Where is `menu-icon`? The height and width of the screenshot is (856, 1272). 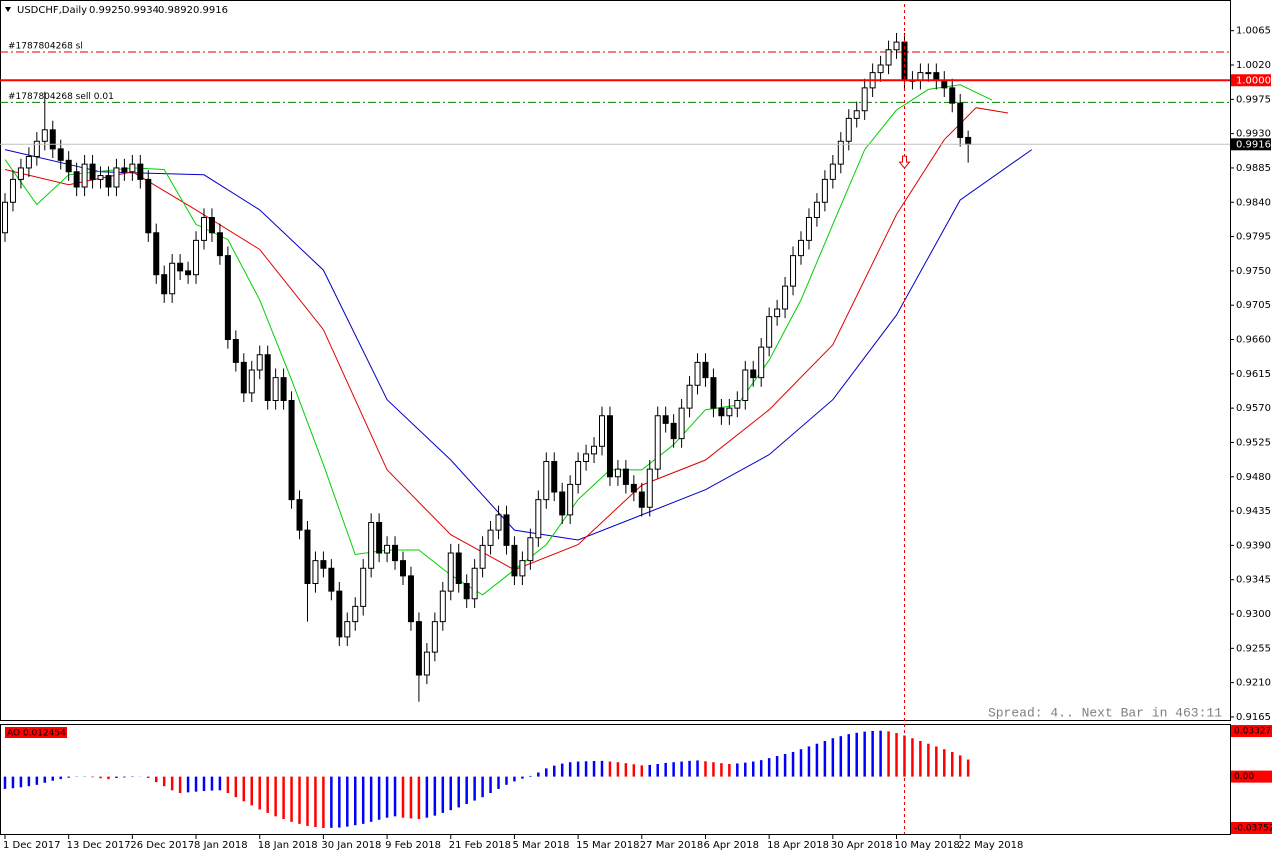 menu-icon is located at coordinates (8, 9).